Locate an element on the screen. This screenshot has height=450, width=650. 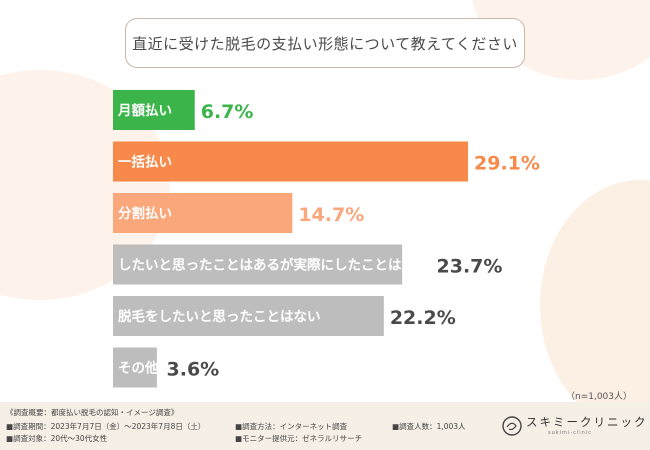
clinic-logo: スキミークリニック sukimi-clinic is located at coordinates (575, 427).